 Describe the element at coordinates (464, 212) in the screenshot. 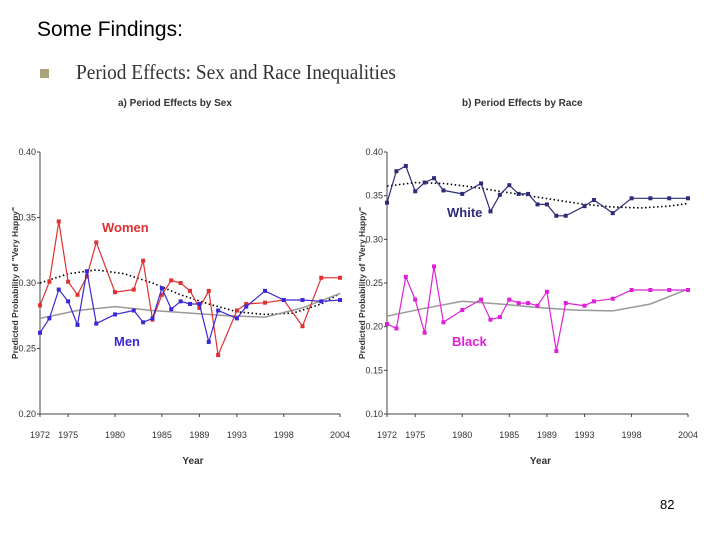

I see `chart2-series-white-label: White` at that location.